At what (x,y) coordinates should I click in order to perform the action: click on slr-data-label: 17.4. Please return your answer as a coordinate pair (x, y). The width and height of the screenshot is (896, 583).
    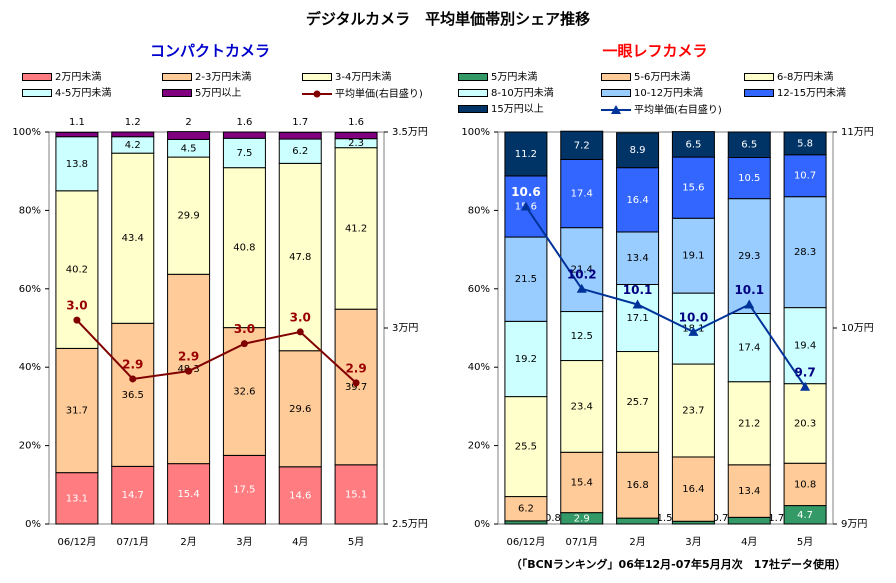
    Looking at the image, I should click on (582, 194).